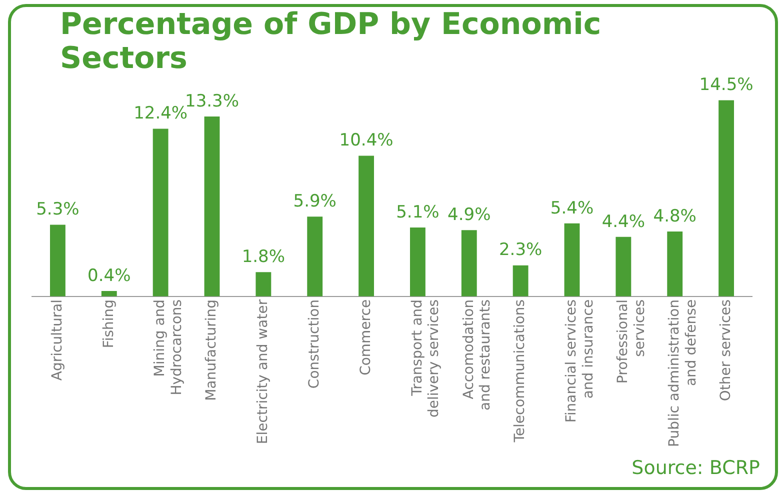  Describe the element at coordinates (674, 216) in the screenshot. I see `data-label: 4.8%` at that location.